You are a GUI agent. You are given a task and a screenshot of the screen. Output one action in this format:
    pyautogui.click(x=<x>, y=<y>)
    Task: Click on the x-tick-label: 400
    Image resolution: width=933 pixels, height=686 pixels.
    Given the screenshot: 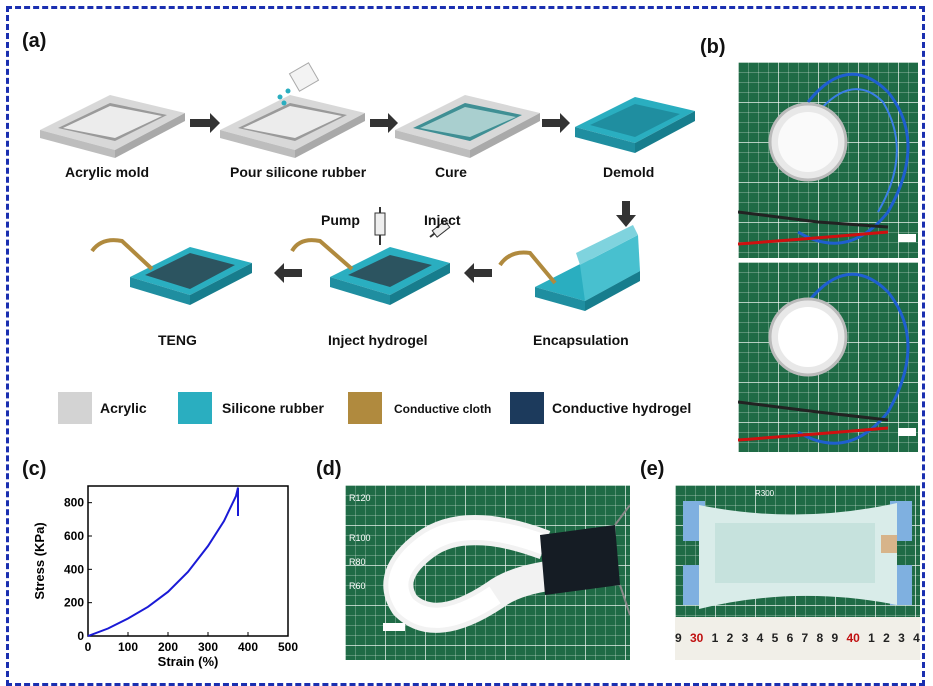 What is the action you would take?
    pyautogui.click(x=248, y=647)
    